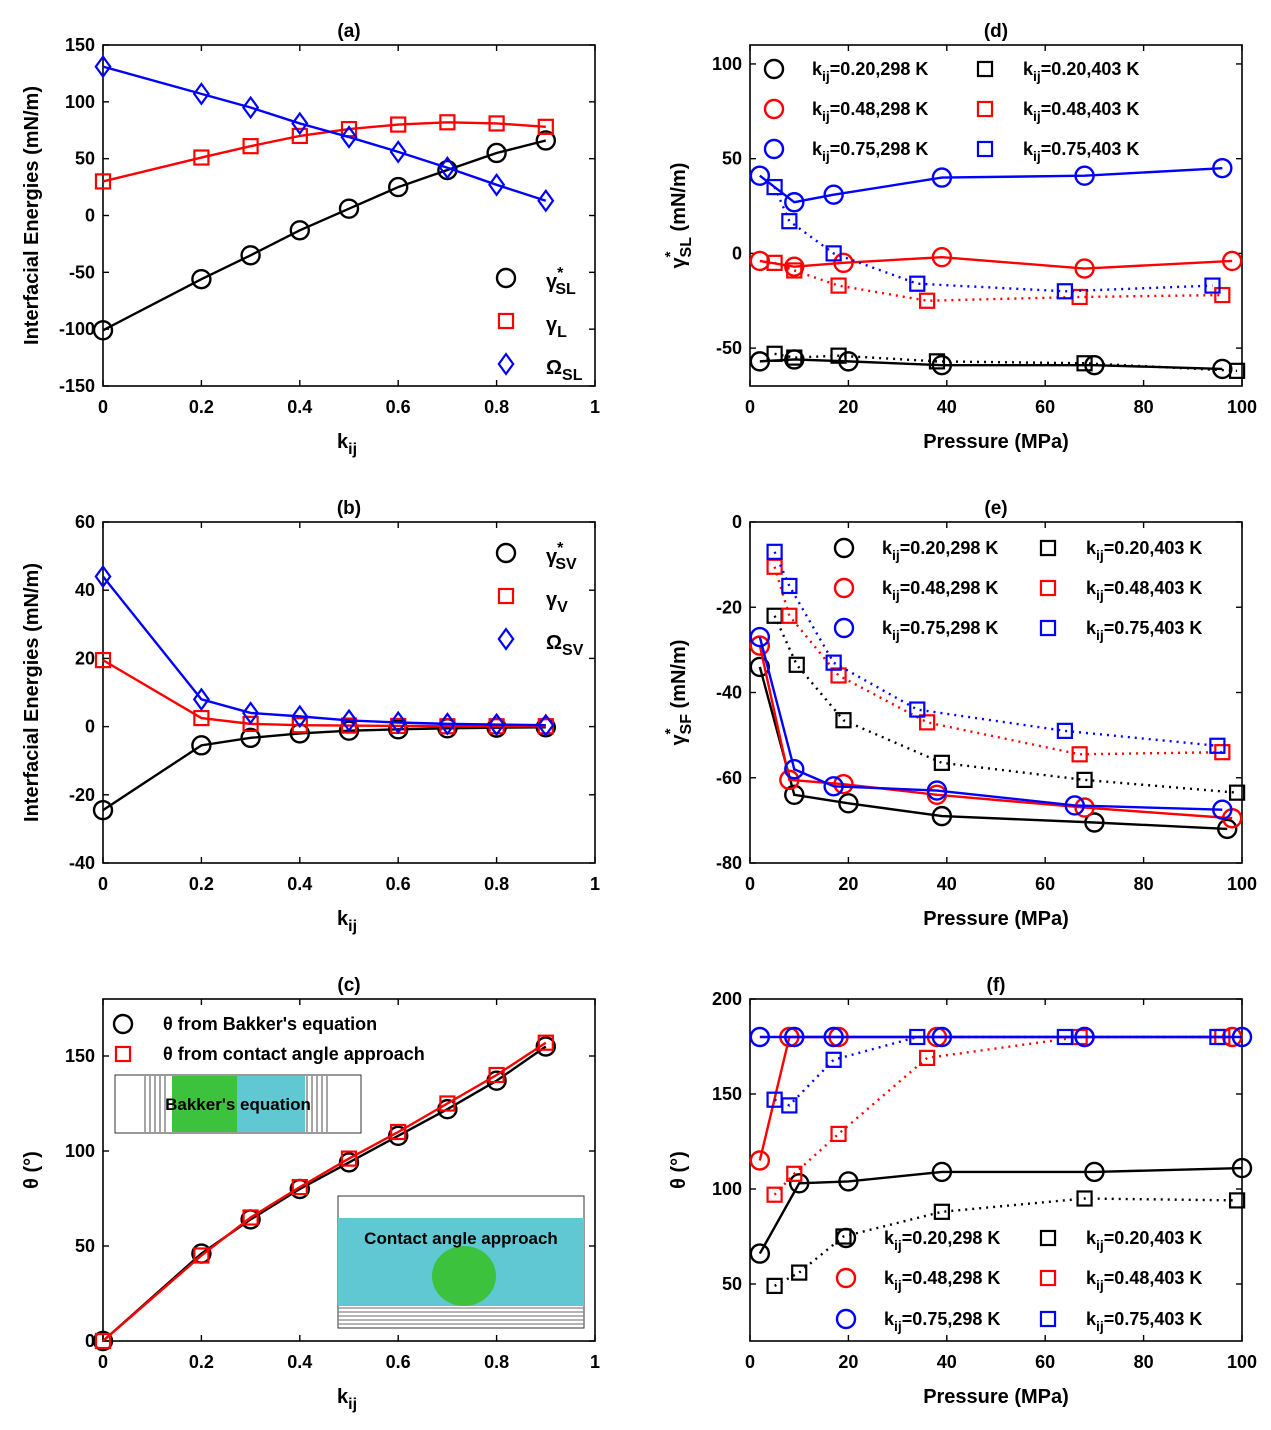 This screenshot has width=1271, height=1430. I want to click on x-axis-label: Pressure (MPa), so click(996, 1397).